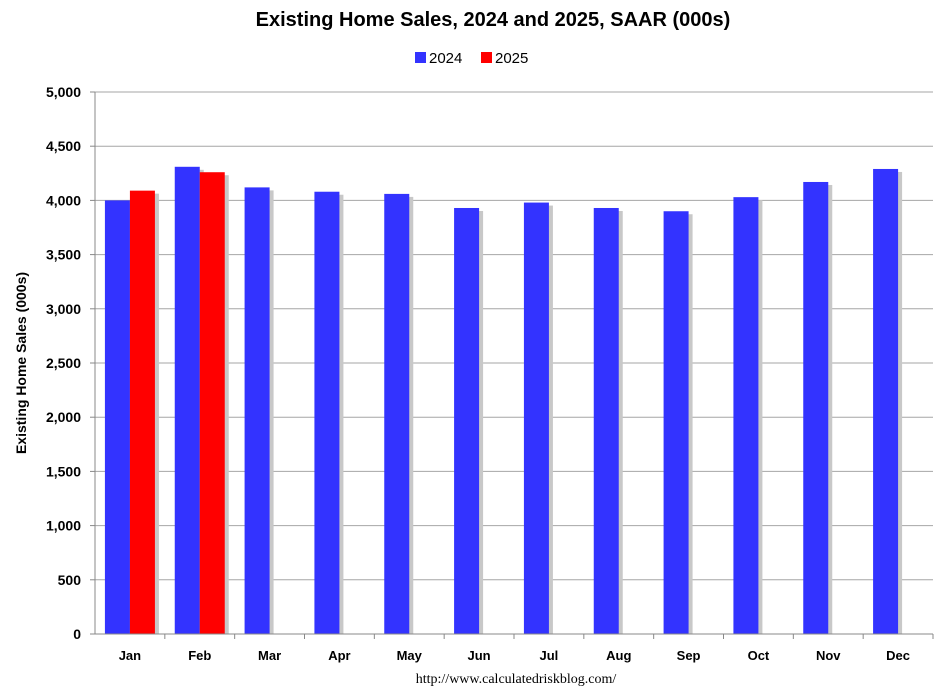 The image size is (941, 698). I want to click on y-tick-label: 0, so click(77, 634).